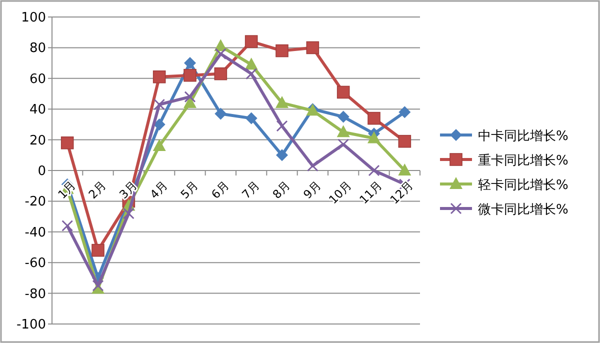 Image resolution: width=600 pixels, height=343 pixels. What do you see at coordinates (523, 161) in the screenshot?
I see `legend-label: 重卡同比增长%` at bounding box center [523, 161].